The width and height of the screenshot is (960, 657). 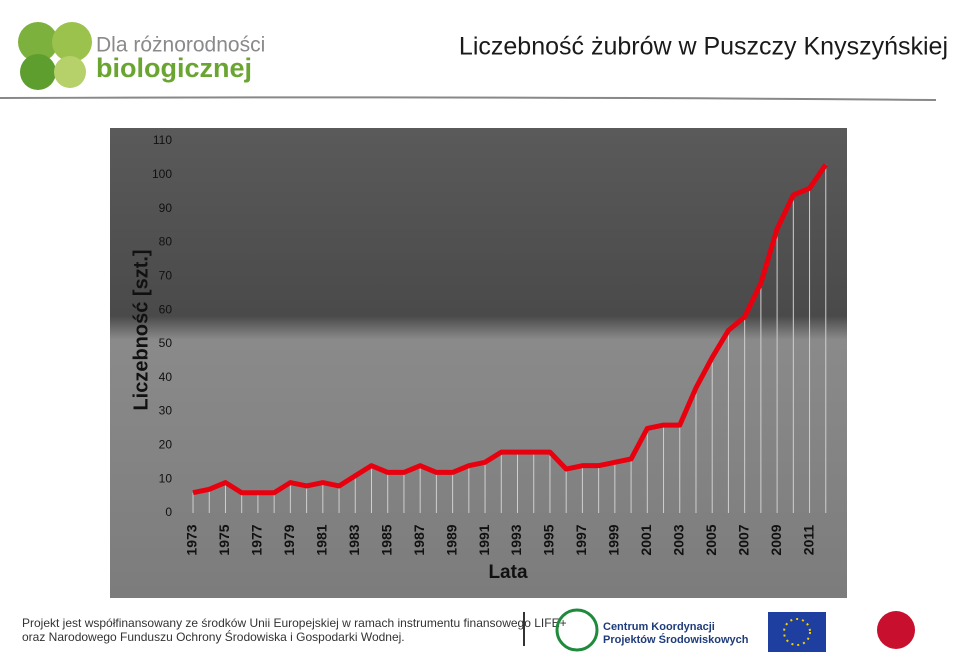 What do you see at coordinates (322, 539) in the screenshot?
I see `x-tick-label: 1981` at bounding box center [322, 539].